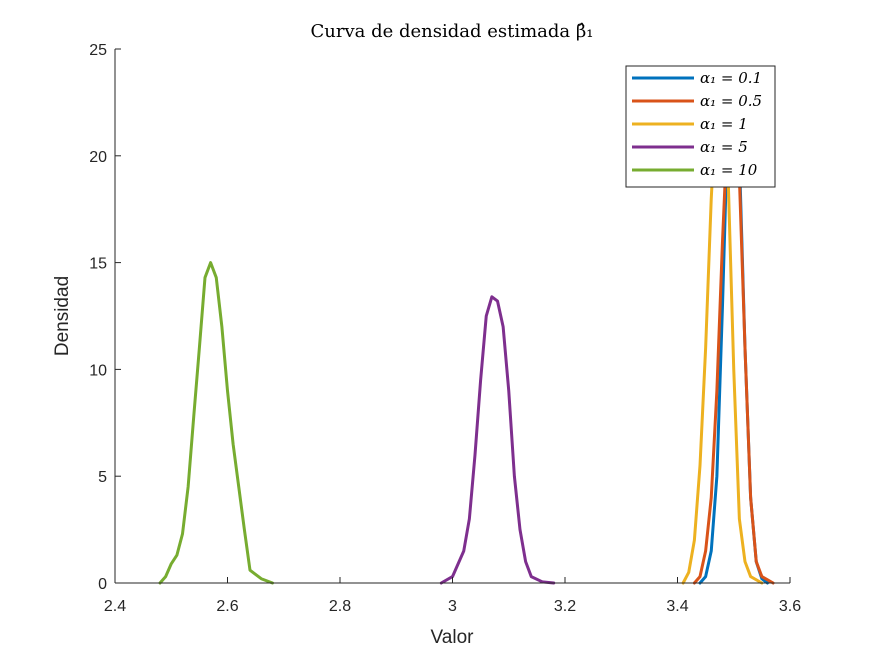 The width and height of the screenshot is (875, 656). Describe the element at coordinates (697, 124) in the screenshot. I see `legend-items: α₁ = 0.1 α₁ = 0.5 α₁ = 1 α₁ = 5 α₁ = 10` at that location.